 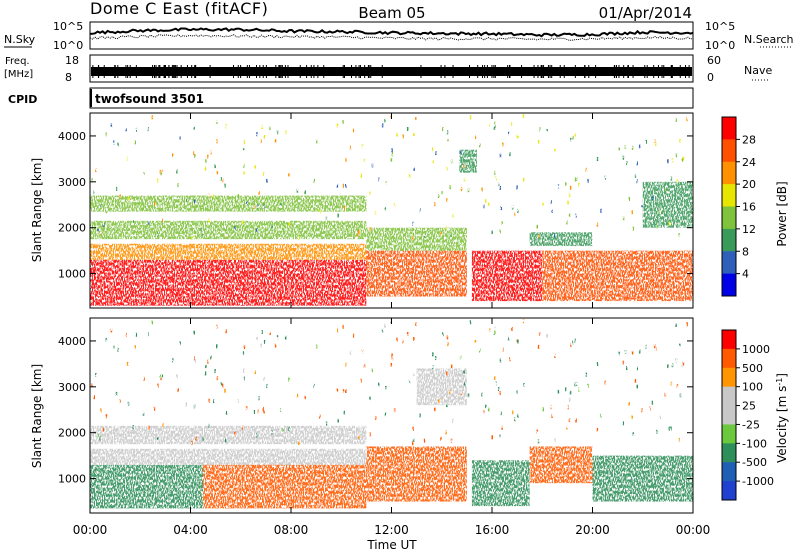 What do you see at coordinates (747, 415) in the screenshot?
I see `velocity-colorbar: 1000 500 100 25 -25 -100 -500 -1000` at bounding box center [747, 415].